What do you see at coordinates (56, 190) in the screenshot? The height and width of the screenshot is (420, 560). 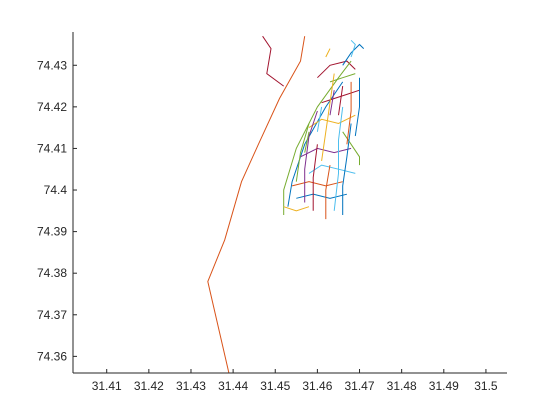 I see `y-tick-label: 74.4` at bounding box center [56, 190].